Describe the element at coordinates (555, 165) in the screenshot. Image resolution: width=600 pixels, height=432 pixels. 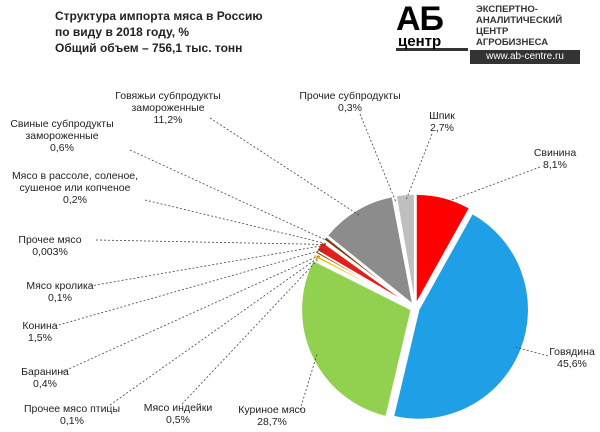
I see `value-label: 8,1%` at that location.